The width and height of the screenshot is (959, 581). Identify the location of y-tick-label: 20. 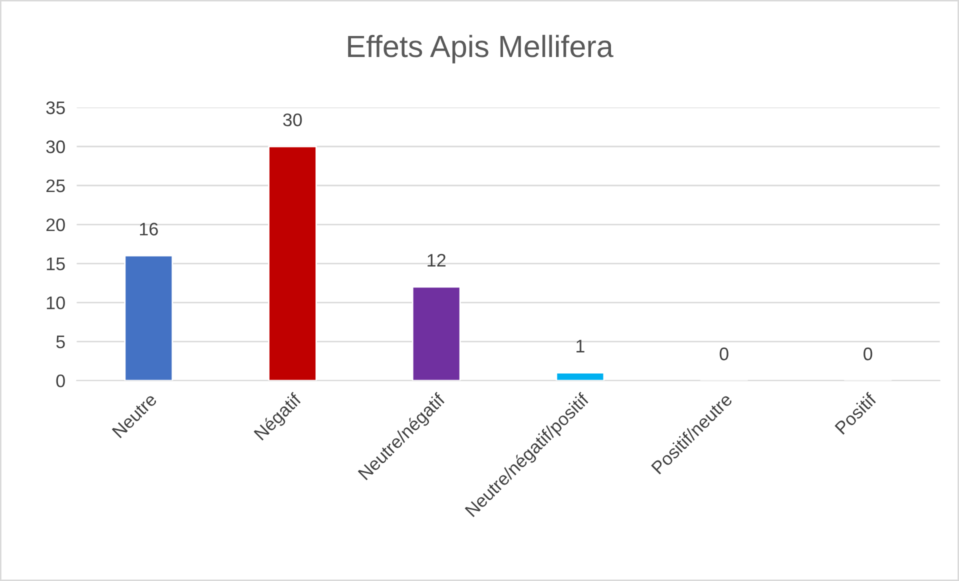
(55, 225).